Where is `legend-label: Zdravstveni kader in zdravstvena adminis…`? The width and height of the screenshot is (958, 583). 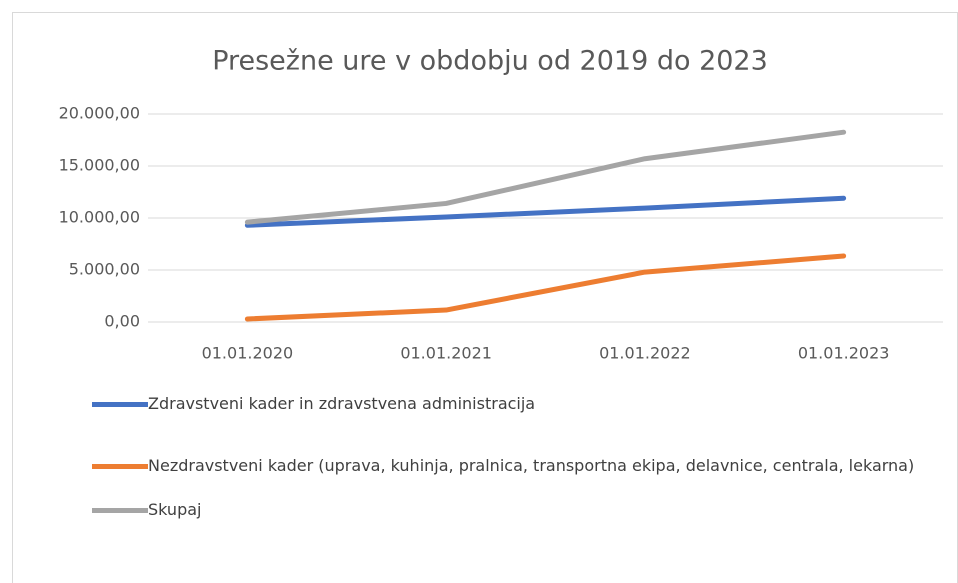
legend-label: Zdravstveni kader in zdravstvena adminis… is located at coordinates (342, 403).